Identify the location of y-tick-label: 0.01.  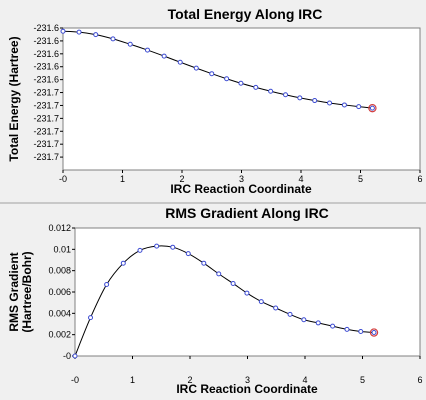
(62, 249).